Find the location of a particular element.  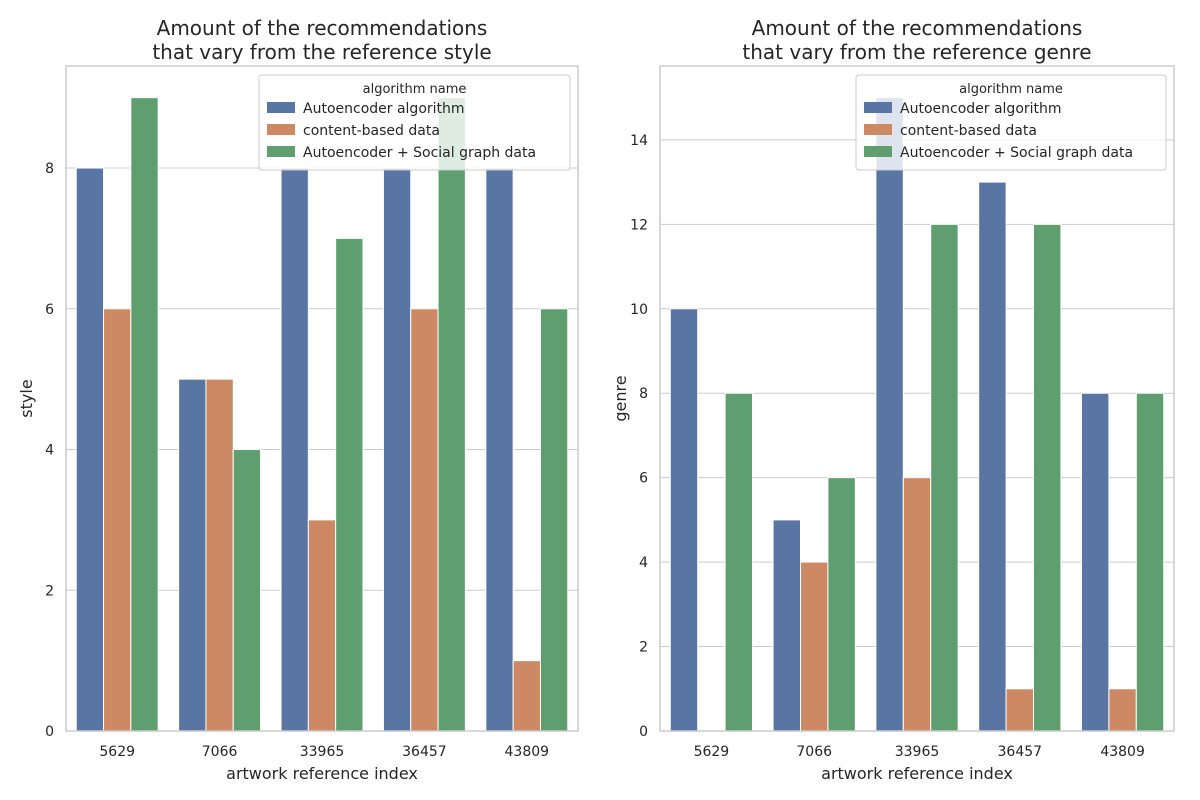

chart-title-line: that vary from the reference style is located at coordinates (321, 52).